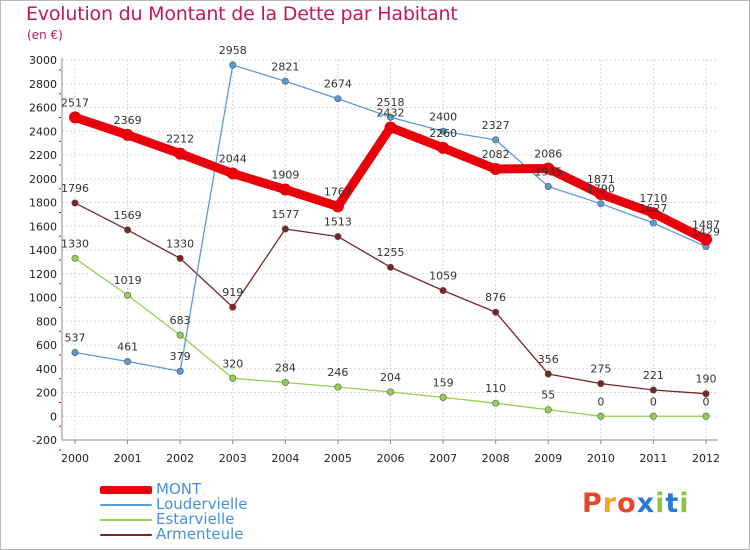  What do you see at coordinates (391, 252) in the screenshot?
I see `data-label: 1255` at bounding box center [391, 252].